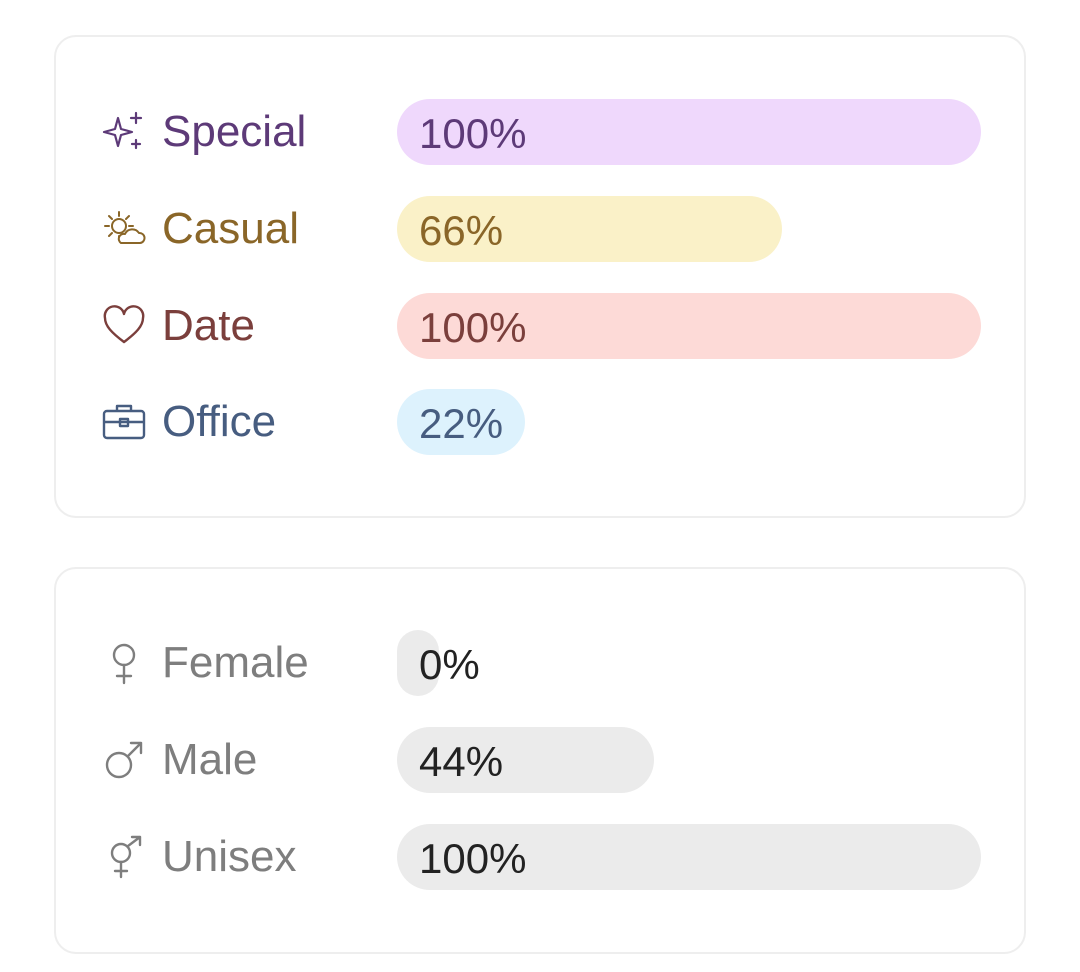 This screenshot has width=1080, height=972. I want to click on gender-percent: 100%, so click(473, 858).